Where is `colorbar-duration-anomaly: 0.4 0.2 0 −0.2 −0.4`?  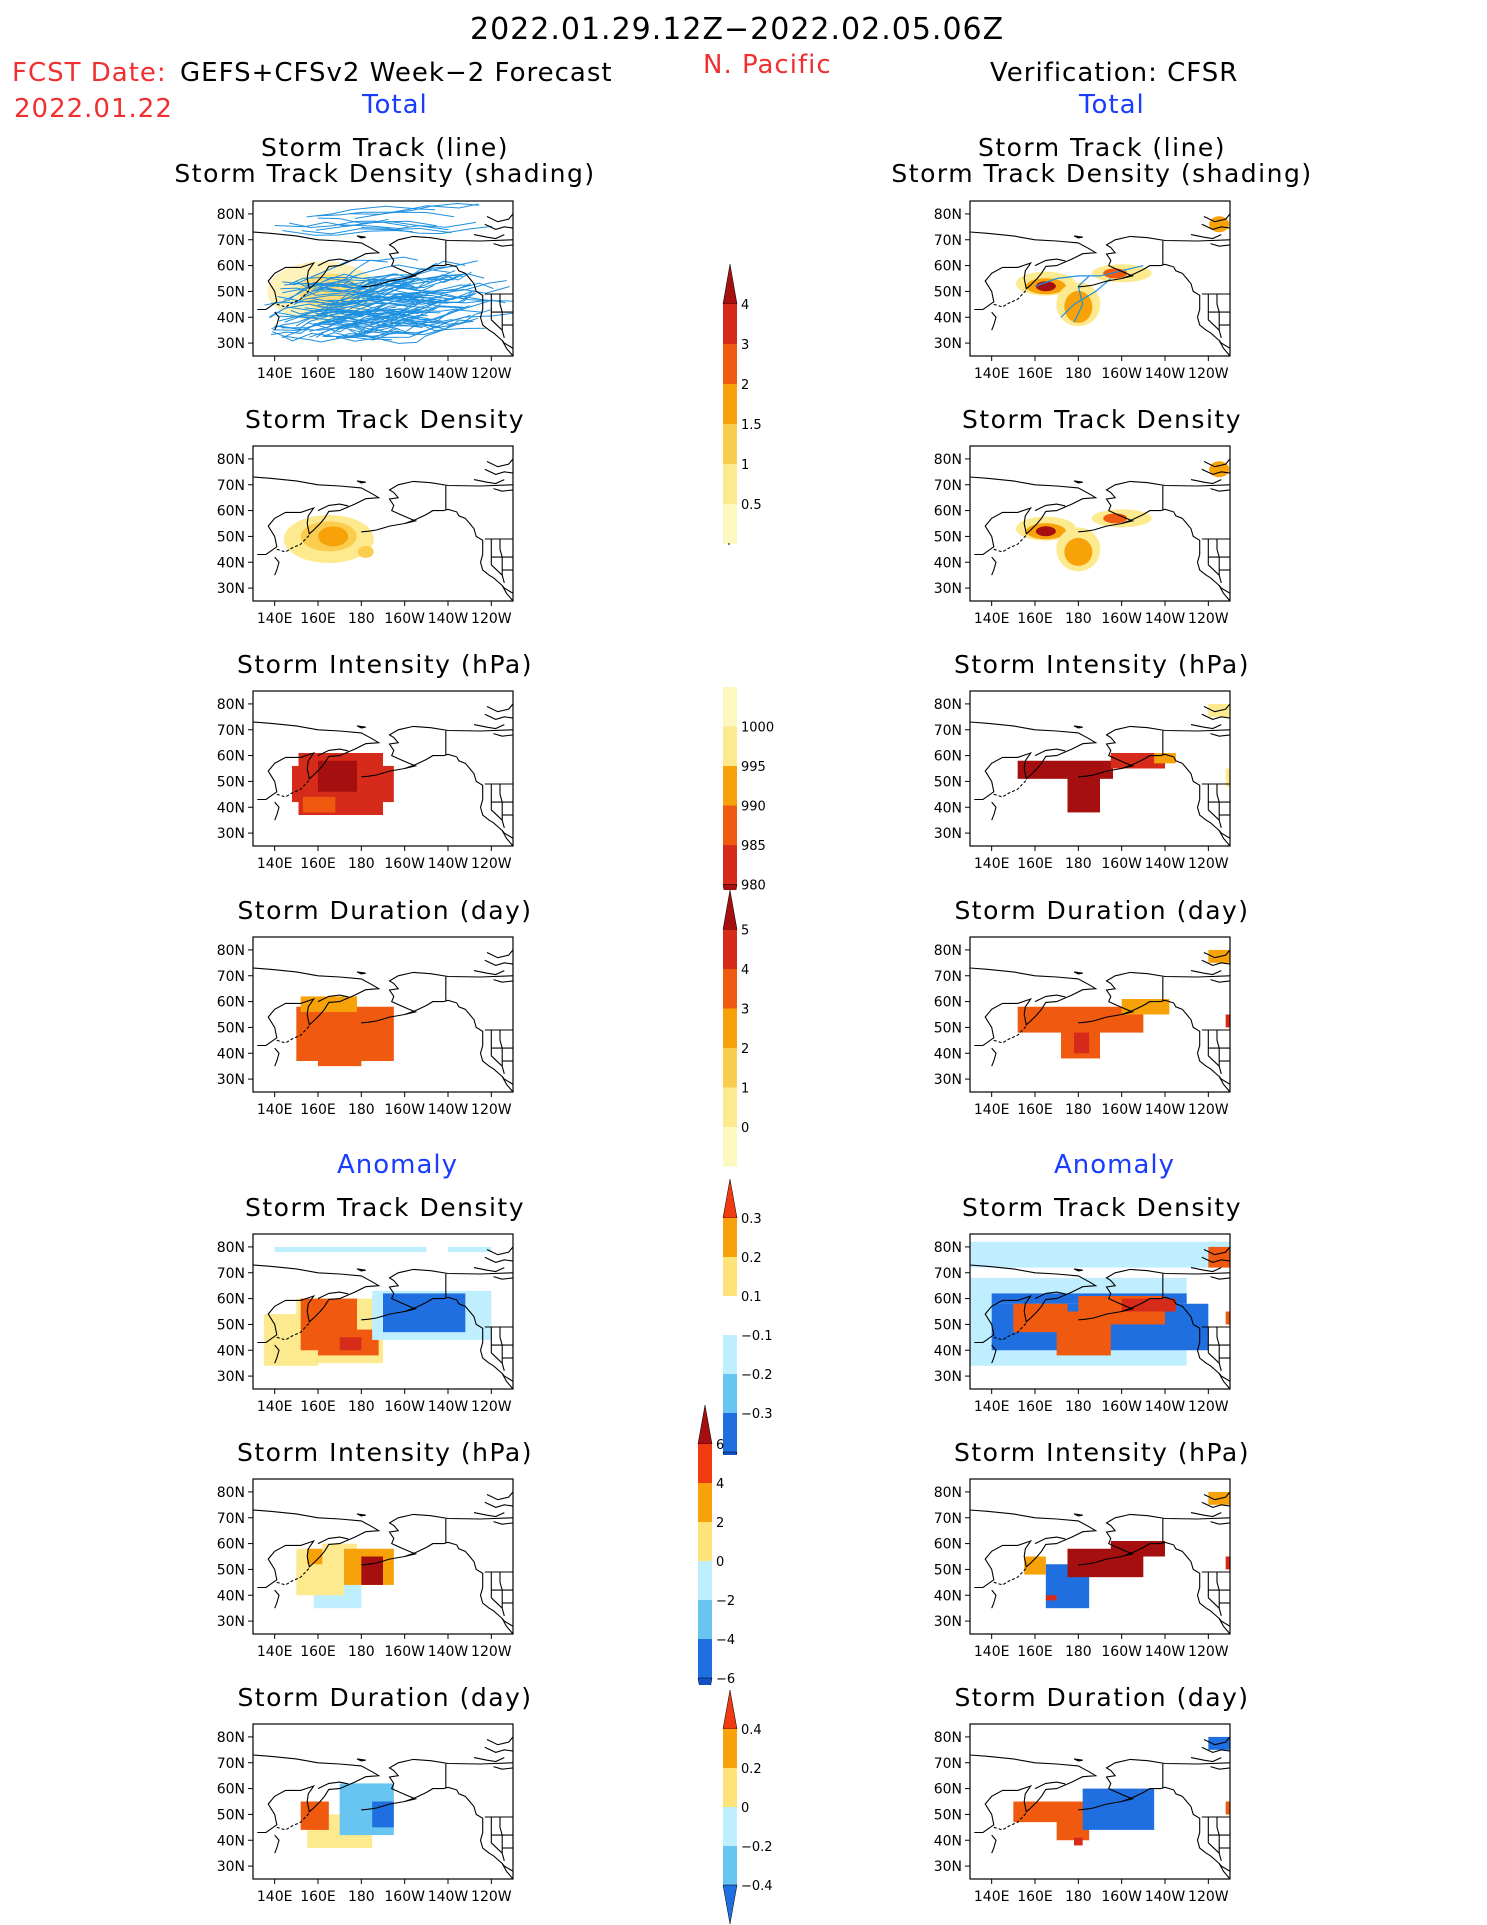 colorbar-duration-anomaly: 0.4 0.2 0 −0.2 −0.4 is located at coordinates (747, 1807).